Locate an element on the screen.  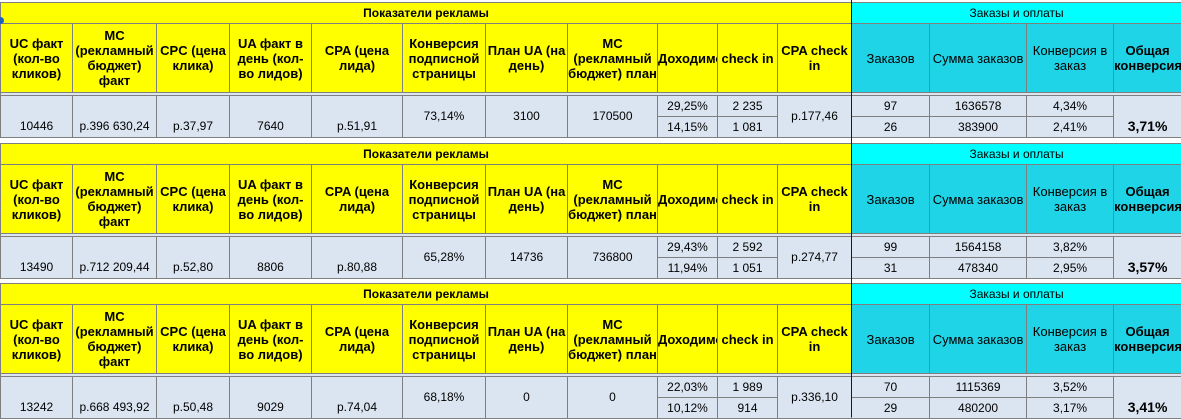
cell-conv-page: 68,18% is located at coordinates (444, 398).